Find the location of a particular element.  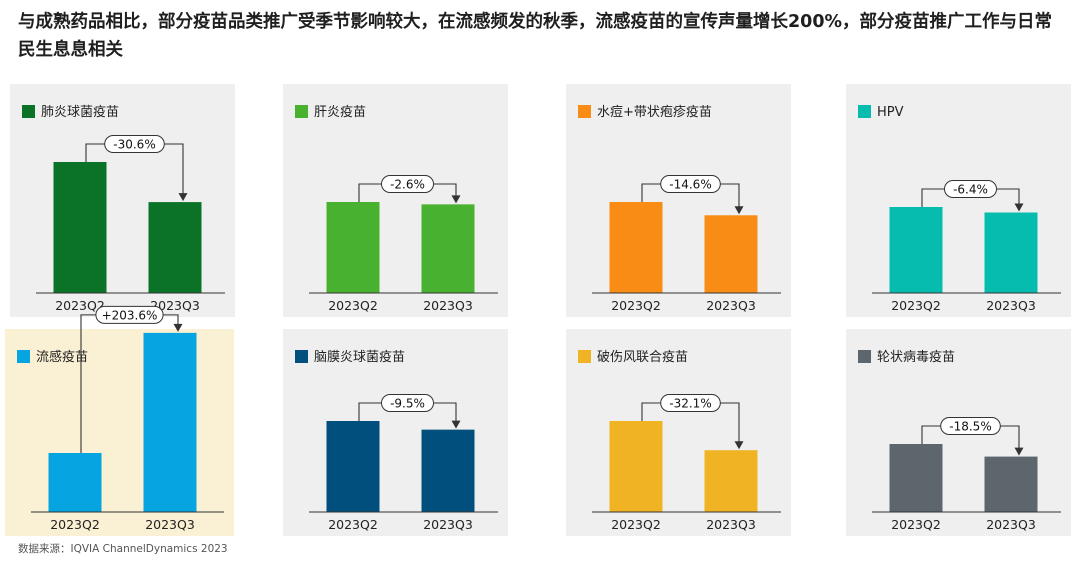

chart-panel-hpv: HPV 2023Q2 2023Q3 -6.4% is located at coordinates (958, 200).